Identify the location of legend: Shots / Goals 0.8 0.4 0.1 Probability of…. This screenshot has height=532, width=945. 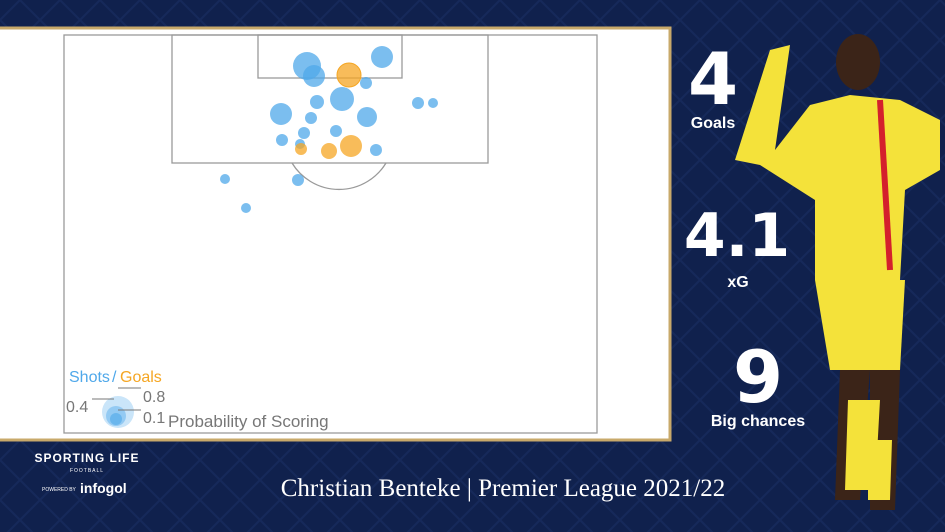
(197, 400).